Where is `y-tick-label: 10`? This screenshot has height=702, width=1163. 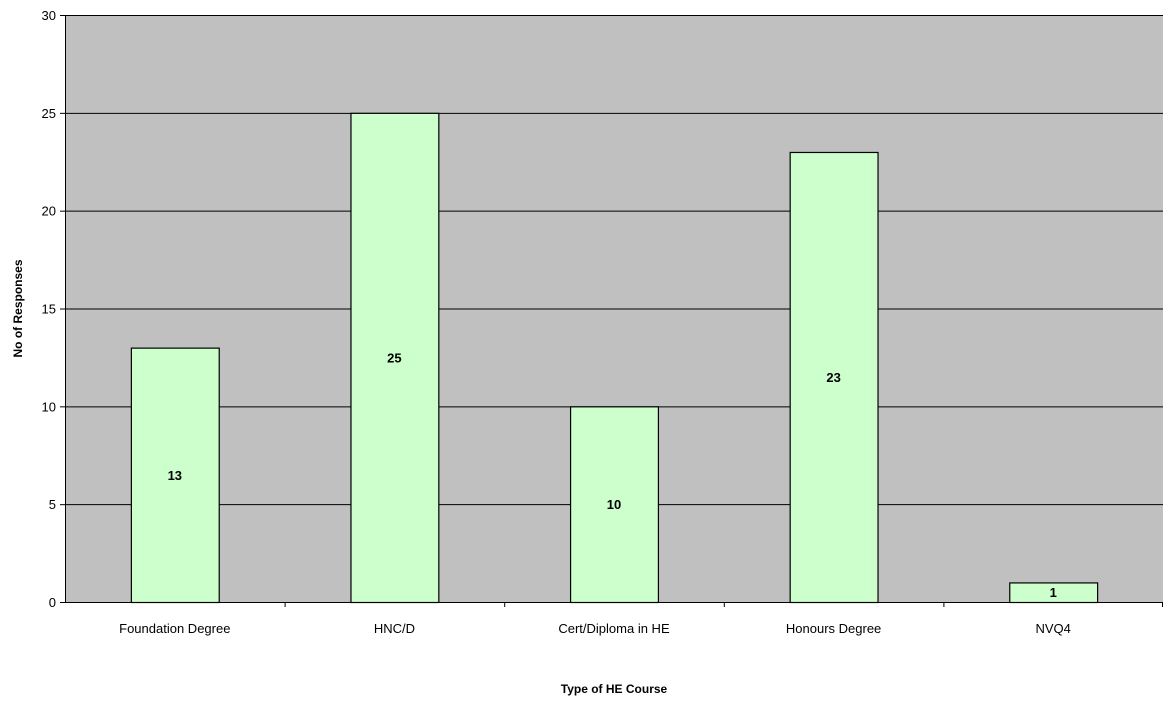
y-tick-label: 10 is located at coordinates (49, 406).